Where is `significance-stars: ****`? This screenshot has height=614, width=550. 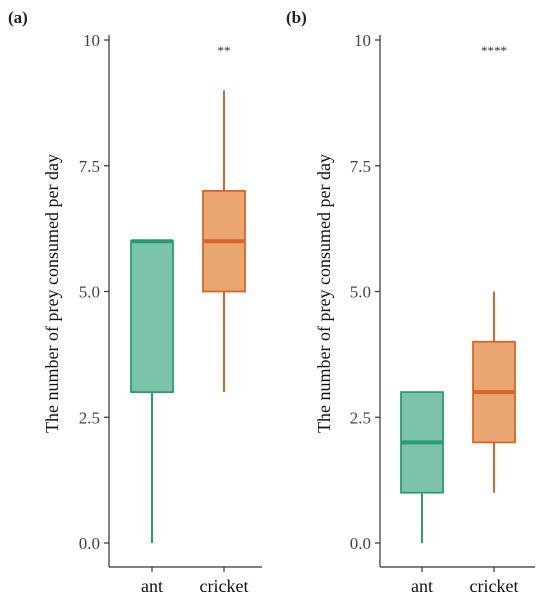 significance-stars: **** is located at coordinates (494, 50).